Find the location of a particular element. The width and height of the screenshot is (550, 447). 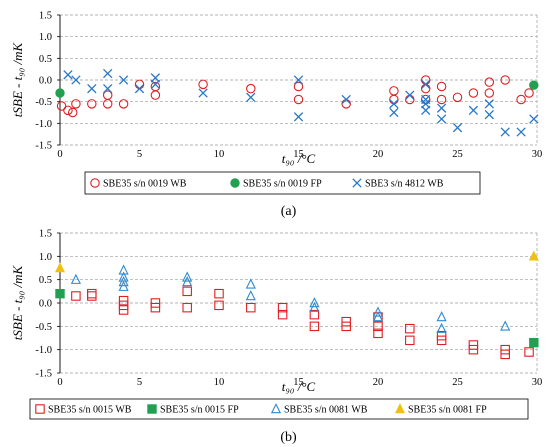

x-tick-label: 10 is located at coordinates (219, 154).